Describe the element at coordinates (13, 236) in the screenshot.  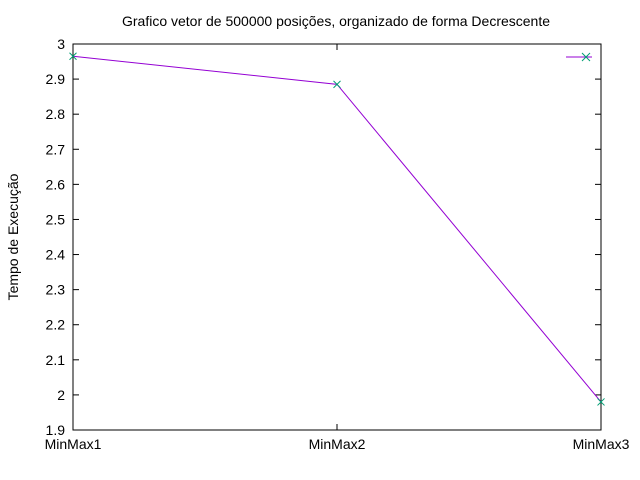
I see `y-axis-label: Tempo de Execução` at that location.